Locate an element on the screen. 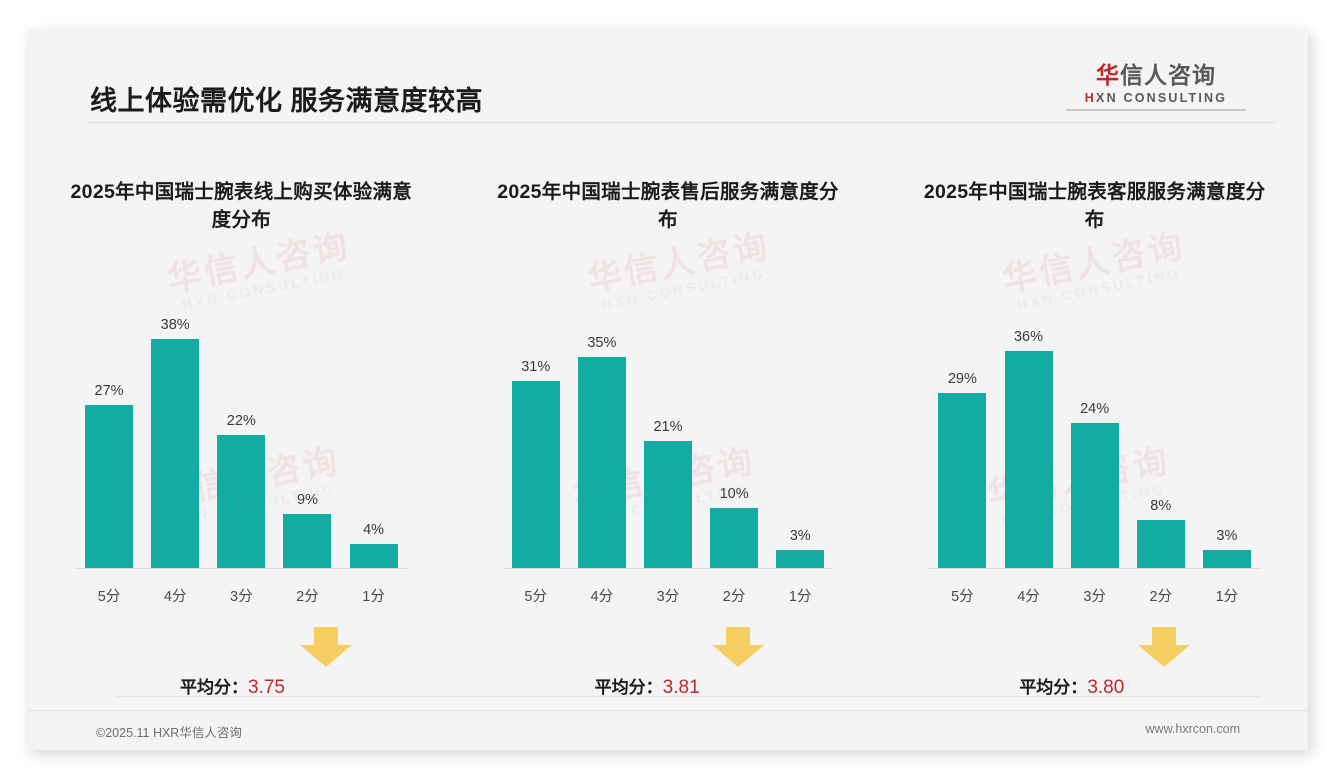 The height and width of the screenshot is (780, 1340). bar-value-label: 9% is located at coordinates (307, 500).